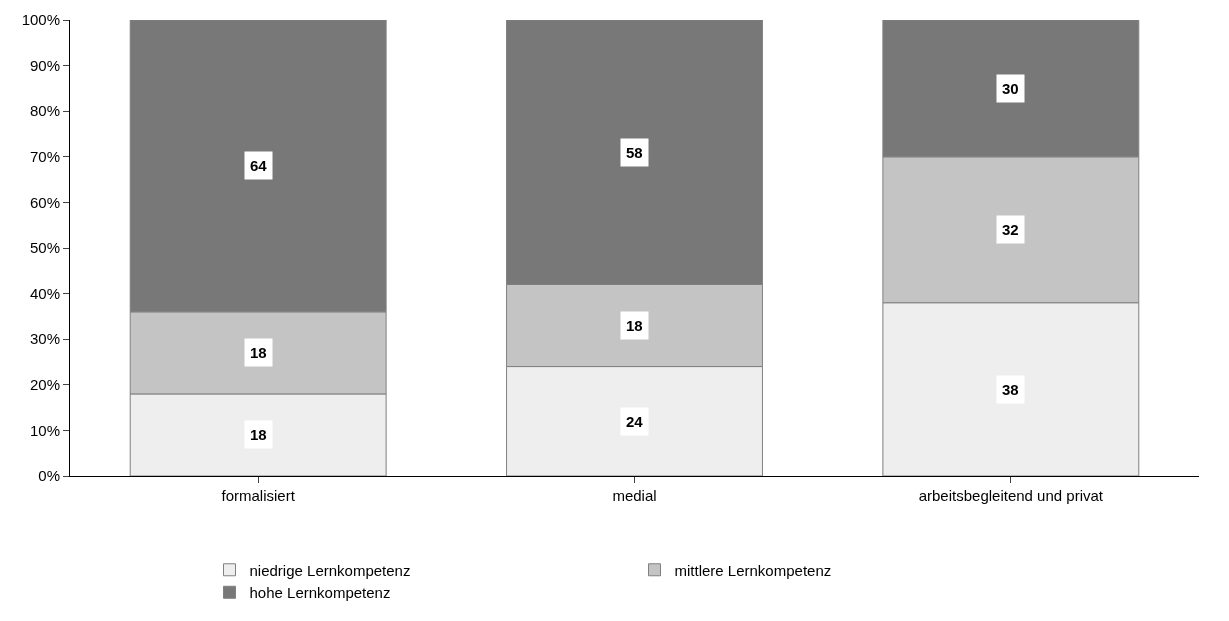 This screenshot has height=621, width=1229. What do you see at coordinates (44, 111) in the screenshot?
I see `y-tick-label: 80%` at bounding box center [44, 111].